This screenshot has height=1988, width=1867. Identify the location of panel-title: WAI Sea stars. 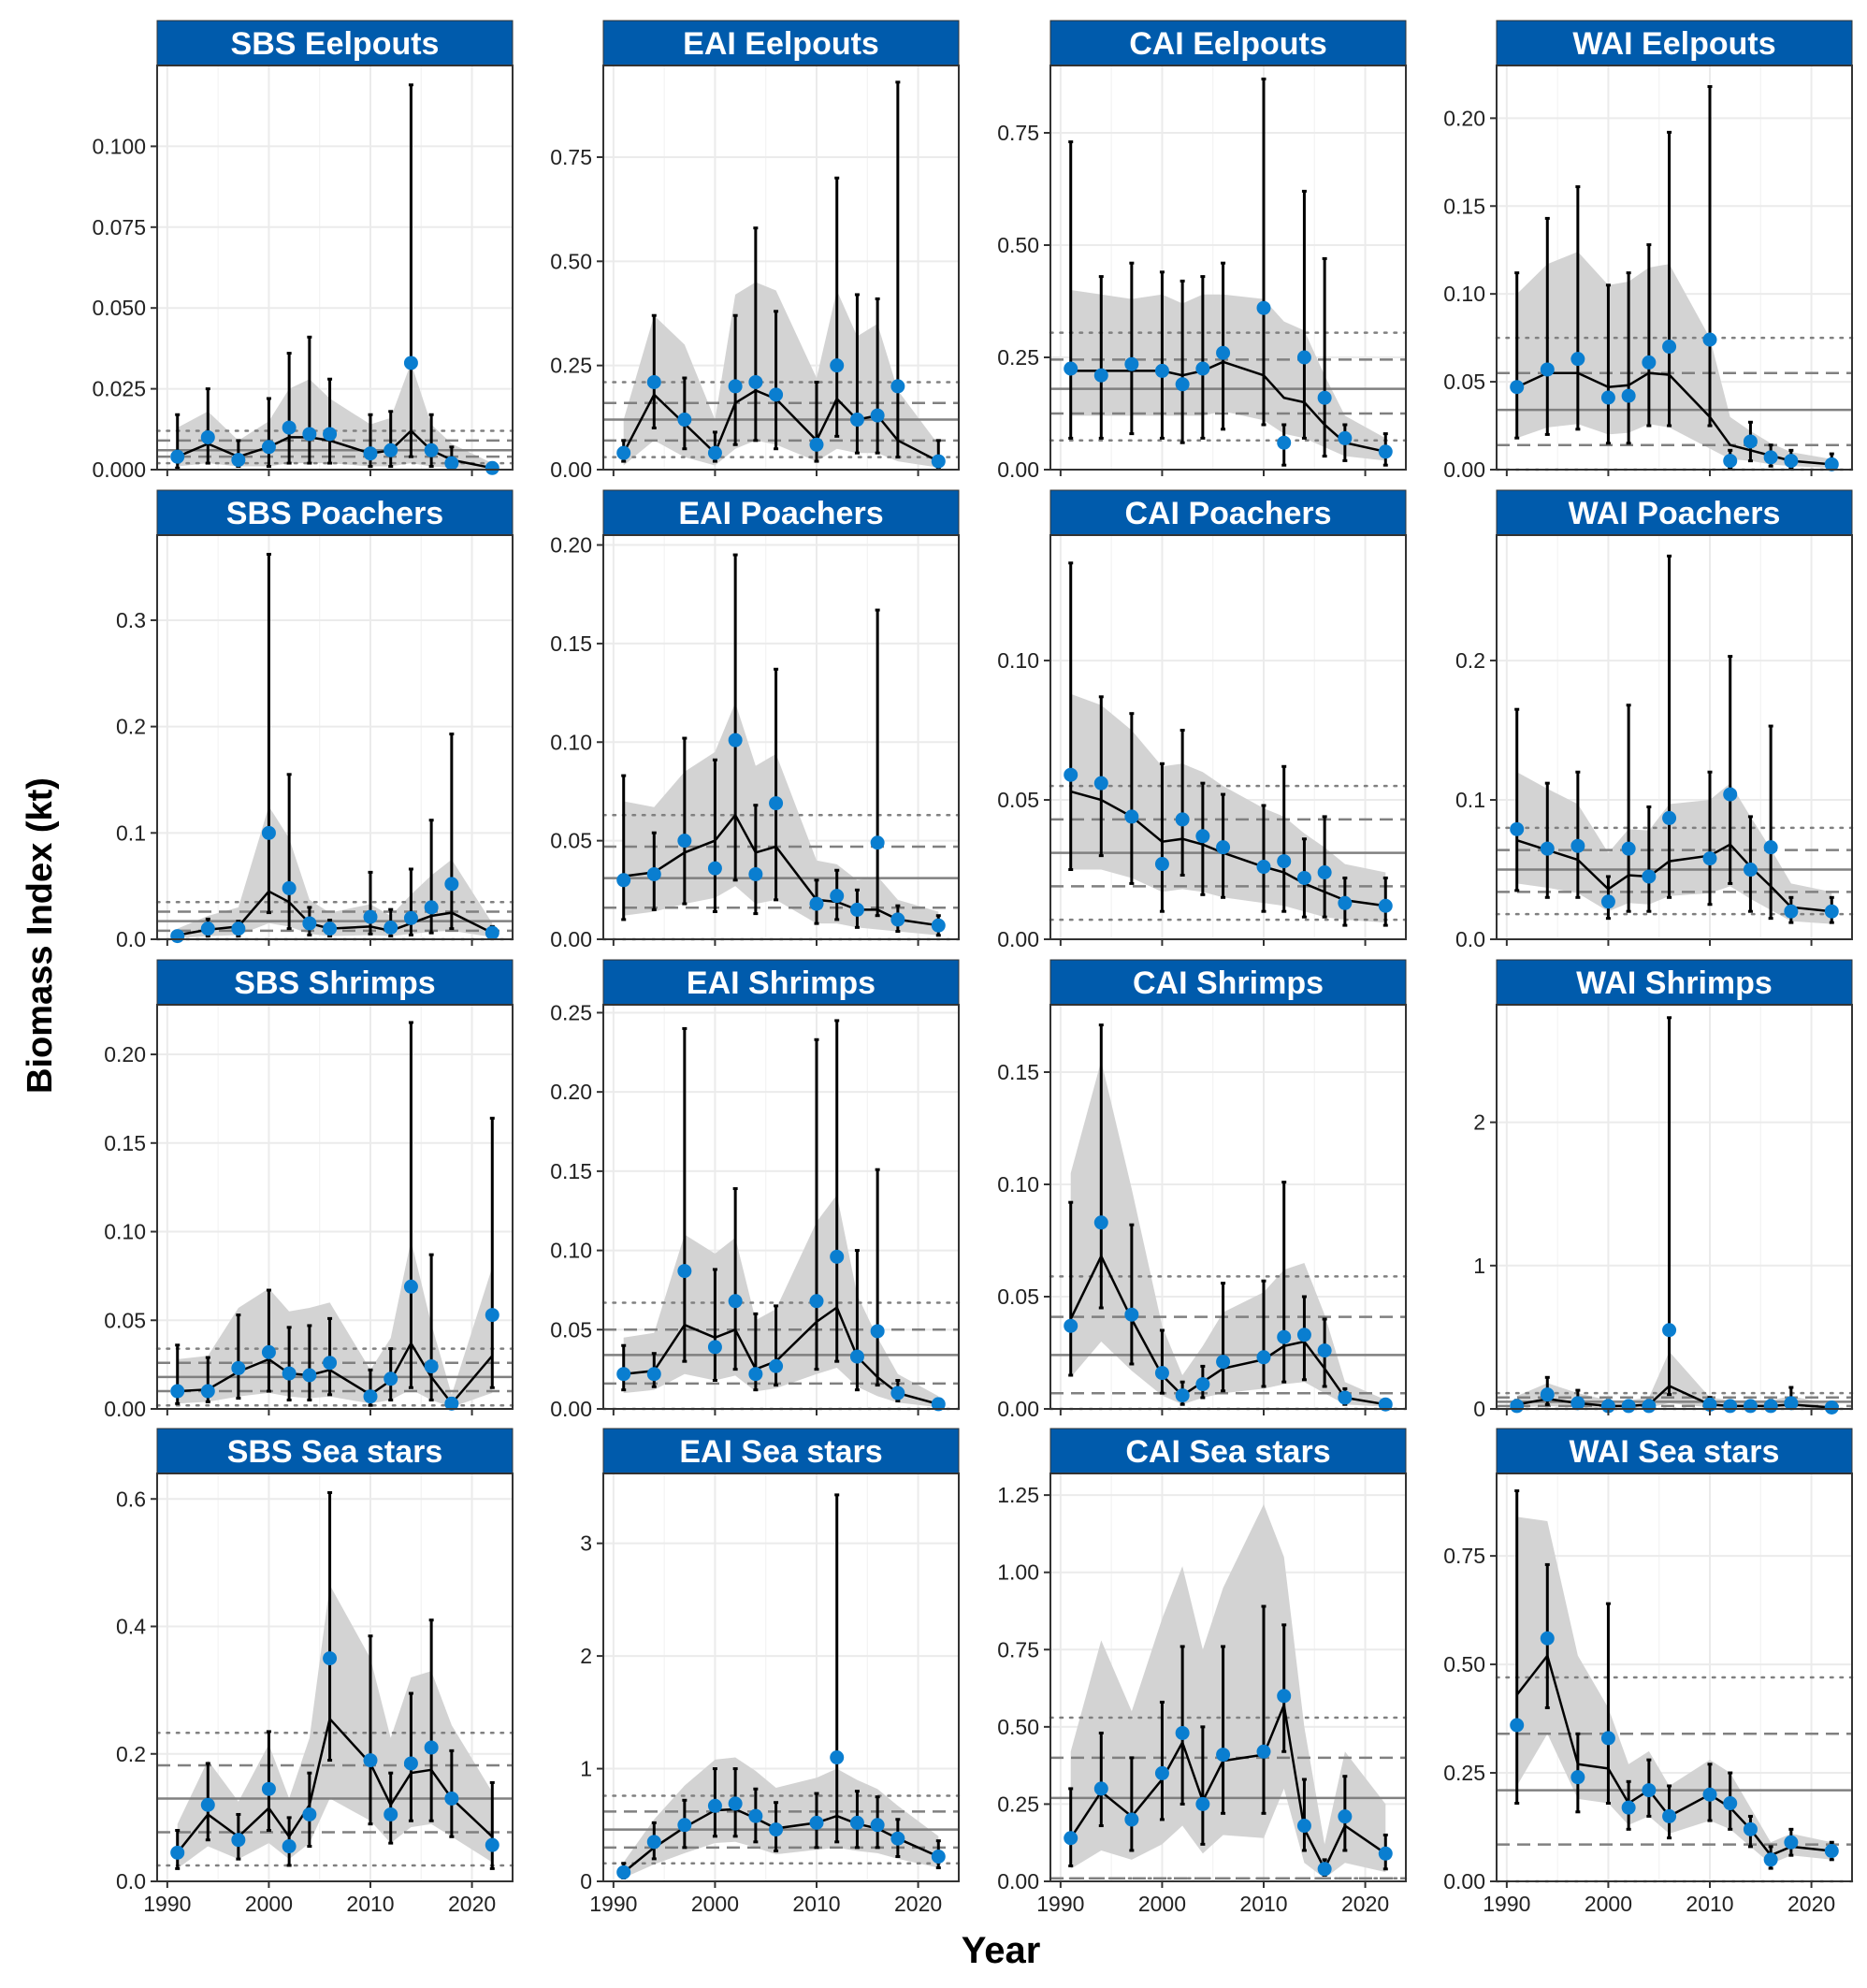
(1675, 1452).